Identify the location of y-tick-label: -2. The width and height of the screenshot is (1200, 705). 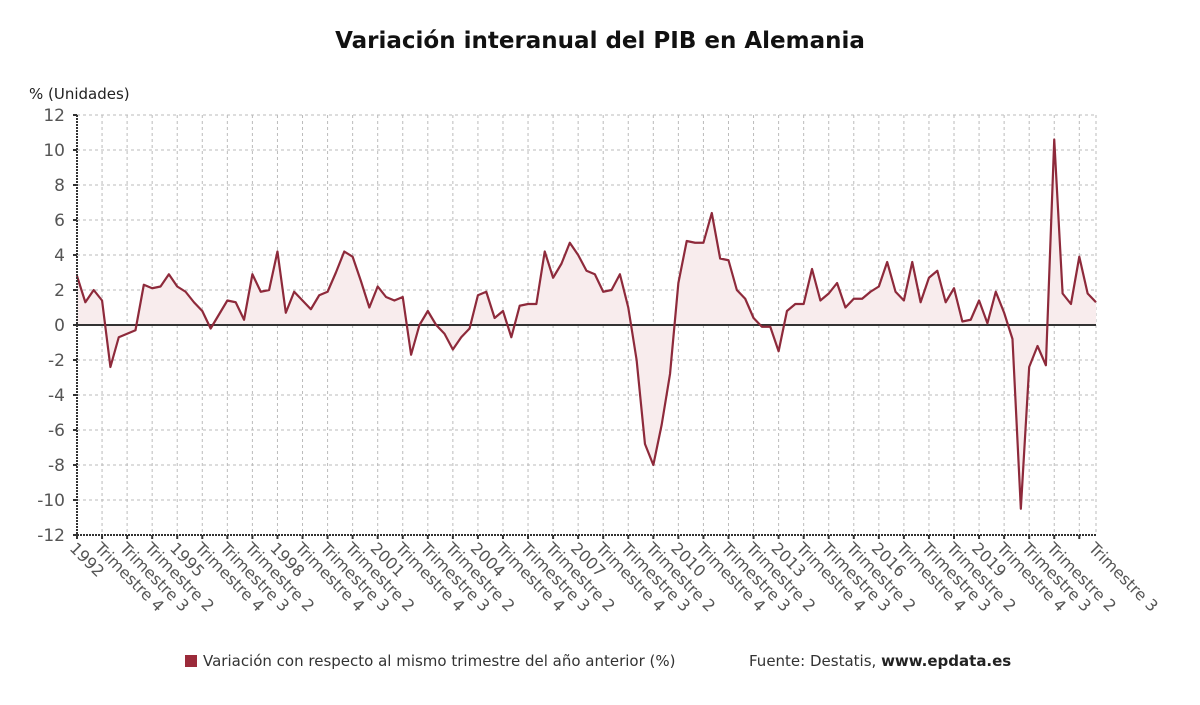
(56, 361).